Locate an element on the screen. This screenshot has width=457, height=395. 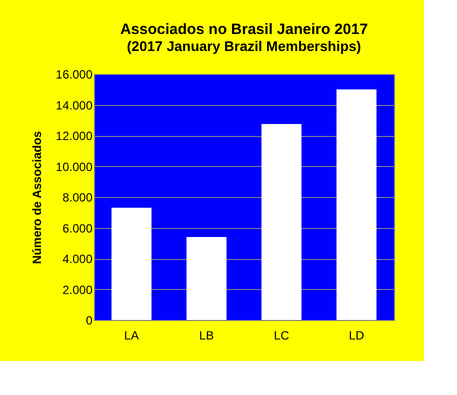
y-tick-label: 4.000 is located at coordinates (77, 259).